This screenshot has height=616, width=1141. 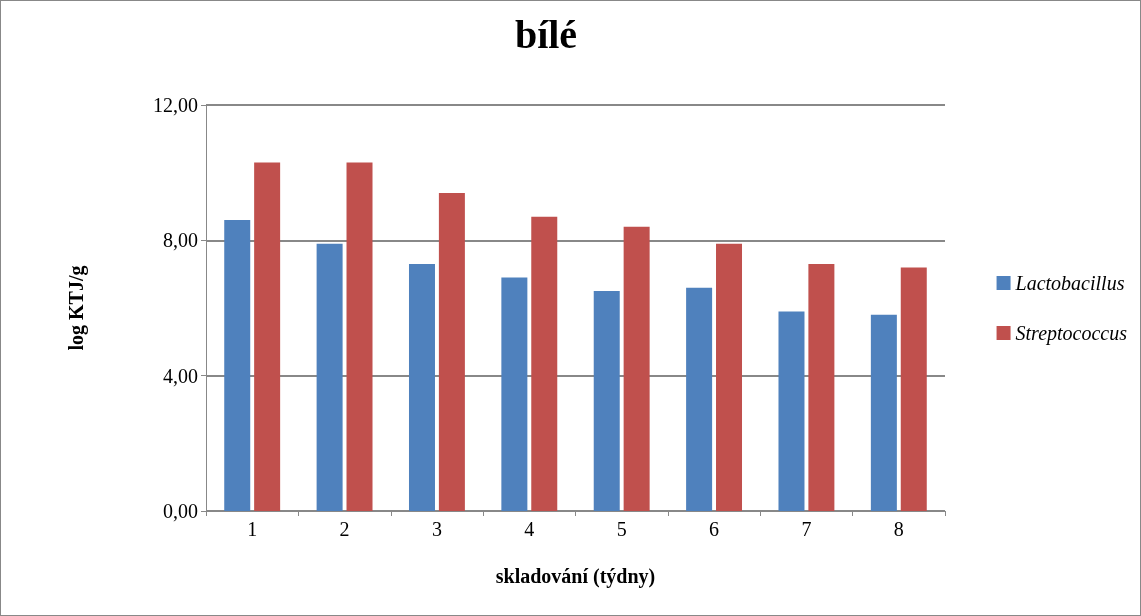 What do you see at coordinates (714, 529) in the screenshot?
I see `x-tick-label: 6` at bounding box center [714, 529].